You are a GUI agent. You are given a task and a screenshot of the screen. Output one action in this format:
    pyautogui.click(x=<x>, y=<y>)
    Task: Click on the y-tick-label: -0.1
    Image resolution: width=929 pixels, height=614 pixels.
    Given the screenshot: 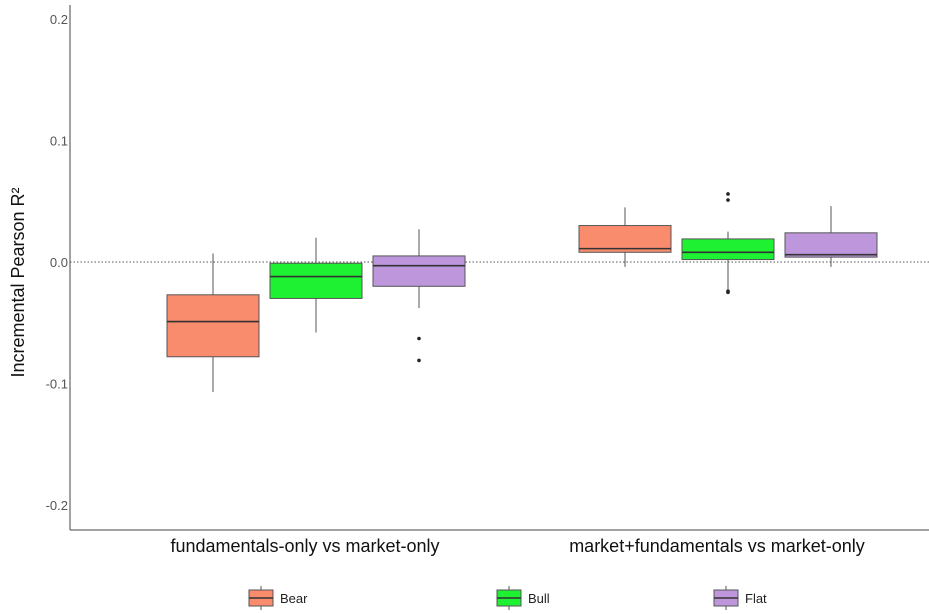 What is the action you would take?
    pyautogui.click(x=57, y=384)
    